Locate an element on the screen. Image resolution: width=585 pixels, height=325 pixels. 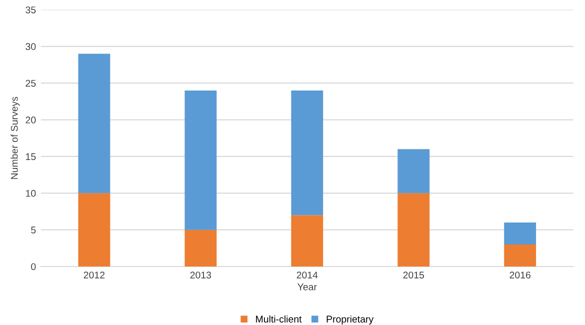
x-tick-label: 2016 is located at coordinates (520, 275).